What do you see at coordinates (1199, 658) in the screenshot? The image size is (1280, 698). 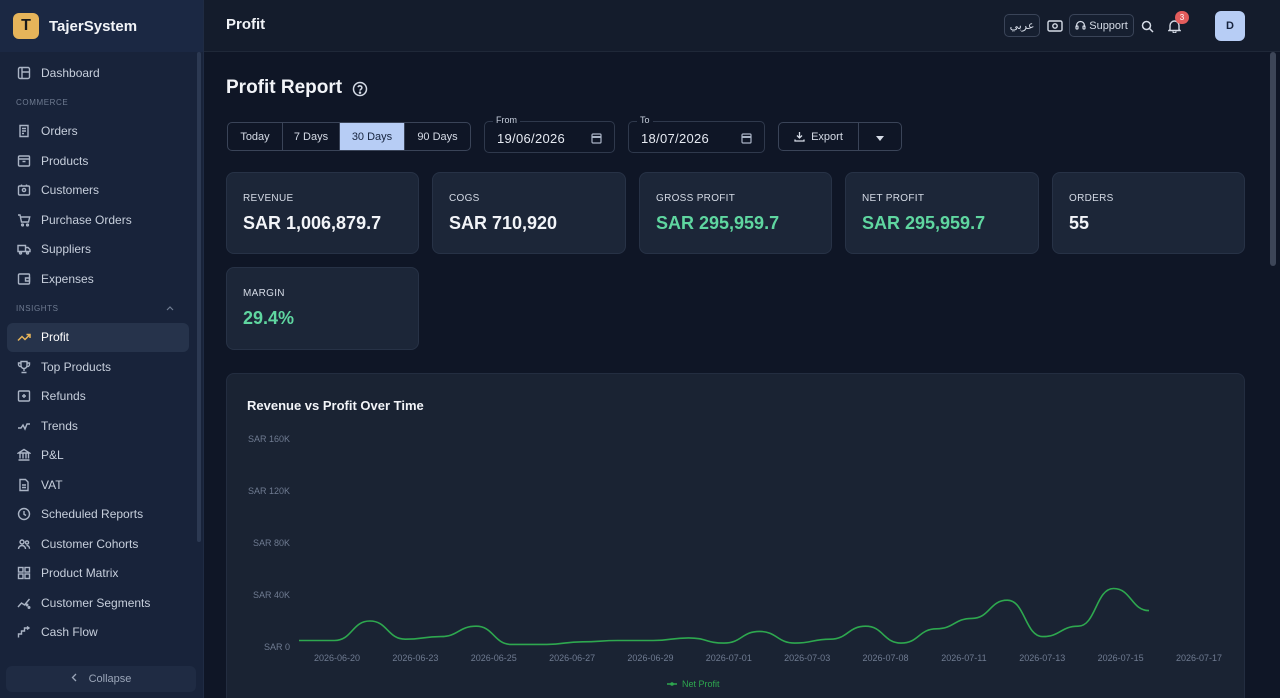 I see `x-tick-label: 2026-07-17` at bounding box center [1199, 658].